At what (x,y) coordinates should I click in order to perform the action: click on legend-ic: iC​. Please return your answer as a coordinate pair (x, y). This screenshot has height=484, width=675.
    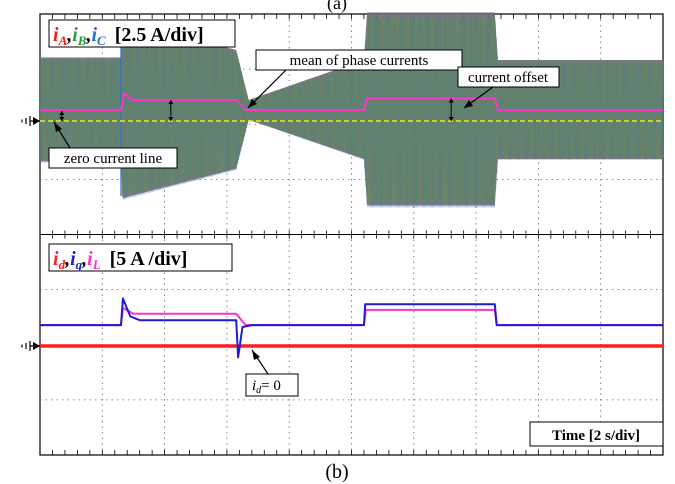
    Looking at the image, I should click on (98, 36).